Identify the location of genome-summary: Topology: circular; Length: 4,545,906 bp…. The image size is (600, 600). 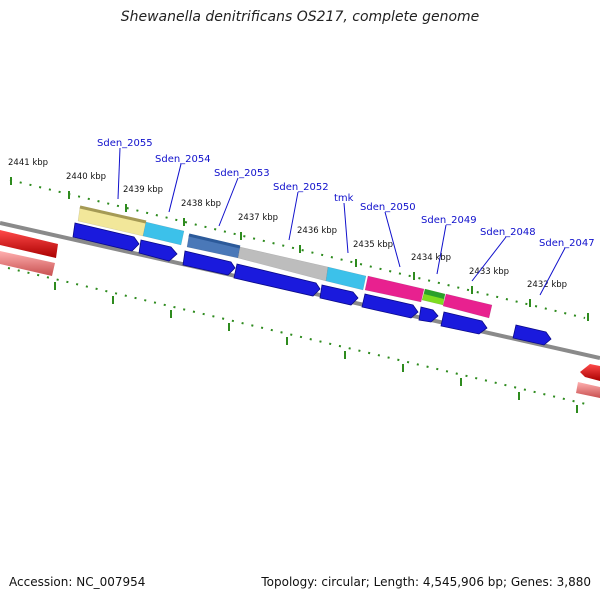
(426, 582).